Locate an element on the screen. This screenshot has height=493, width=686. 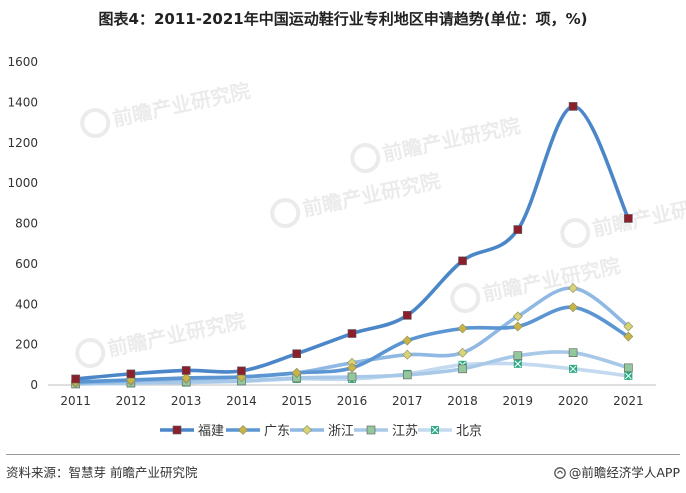
legend-label: 浙江 is located at coordinates (341, 431).